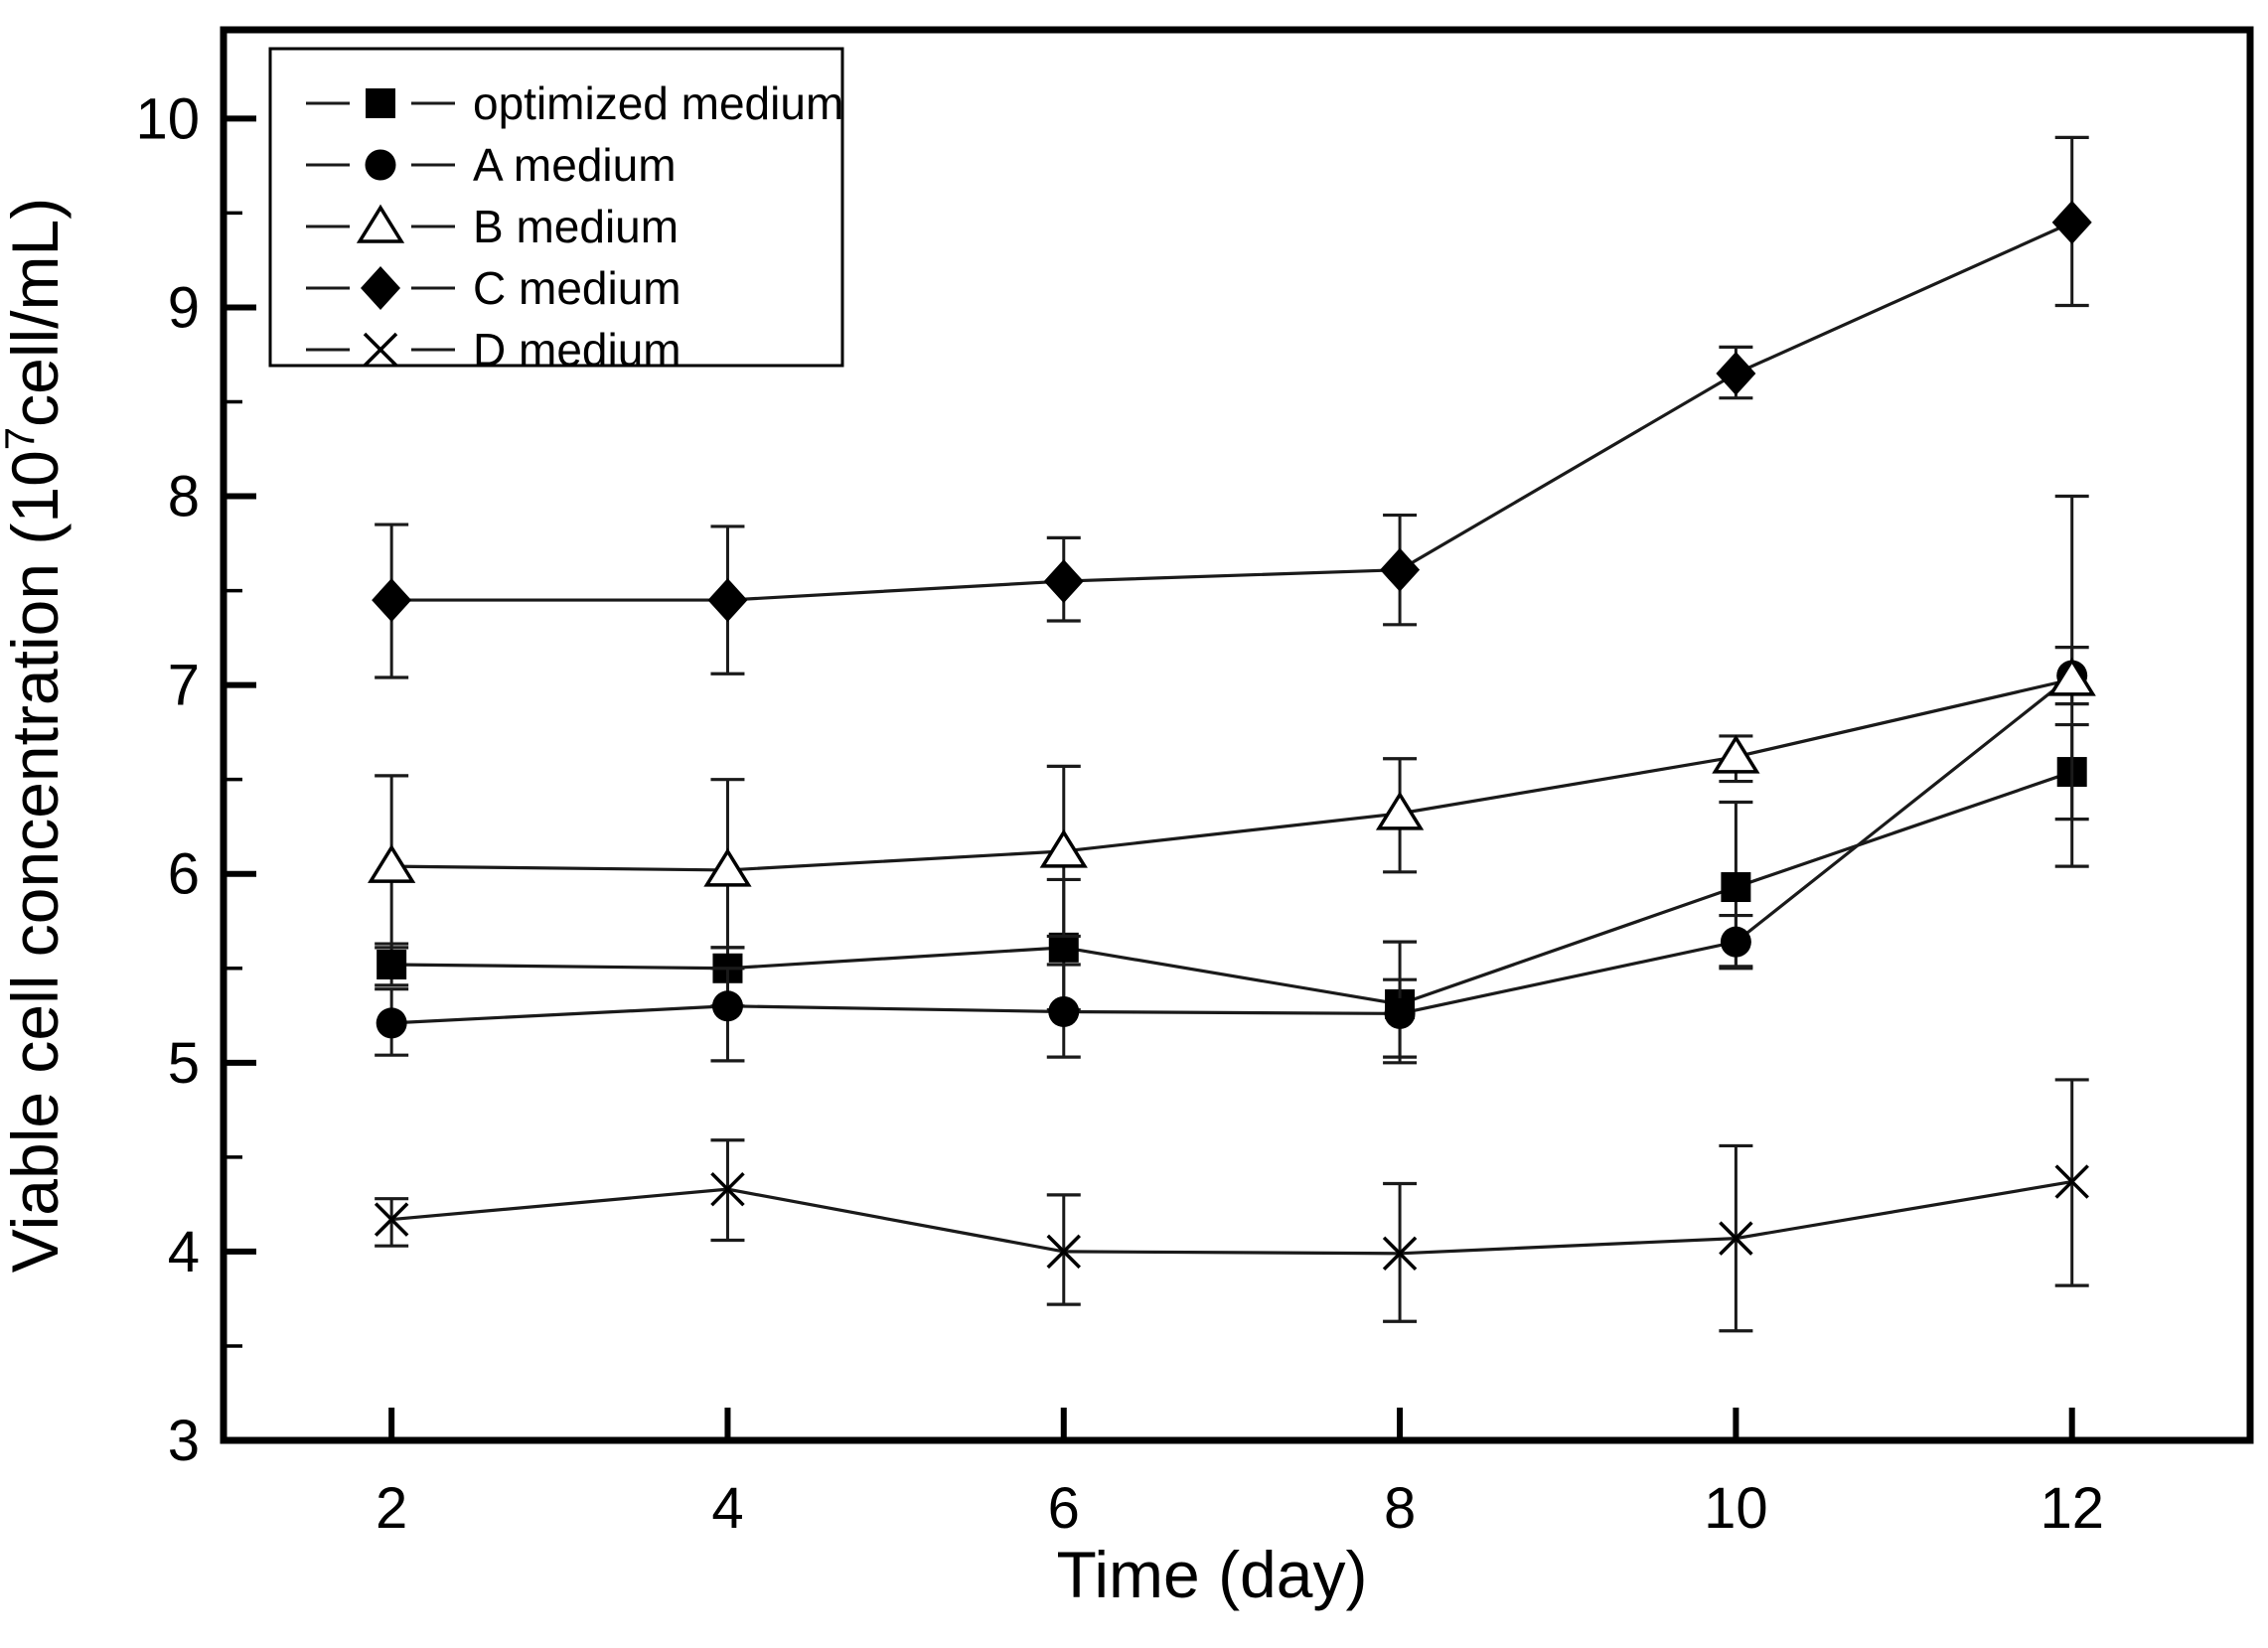 This screenshot has width=2268, height=1648. I want to click on y-tick-label: 10, so click(167, 118).